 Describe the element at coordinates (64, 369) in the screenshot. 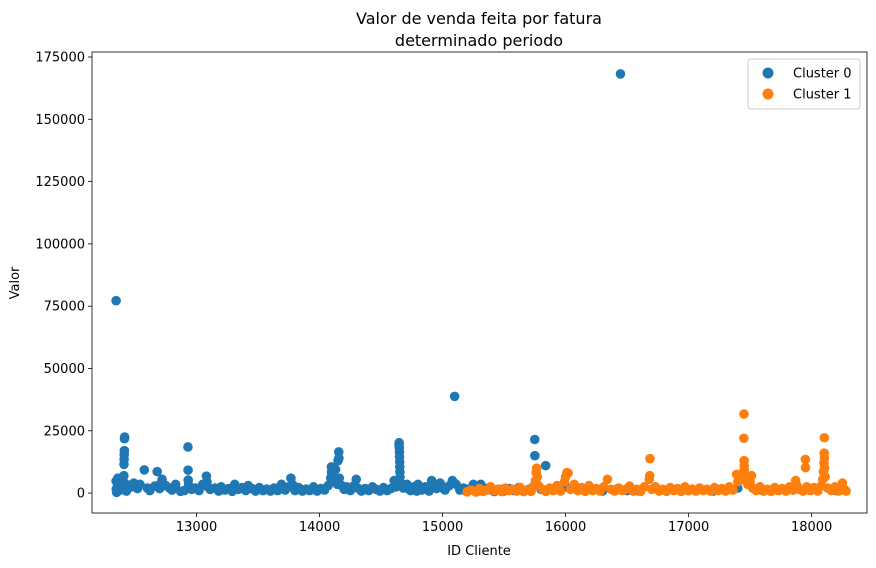

I see `y-tick-label: 50000` at that location.